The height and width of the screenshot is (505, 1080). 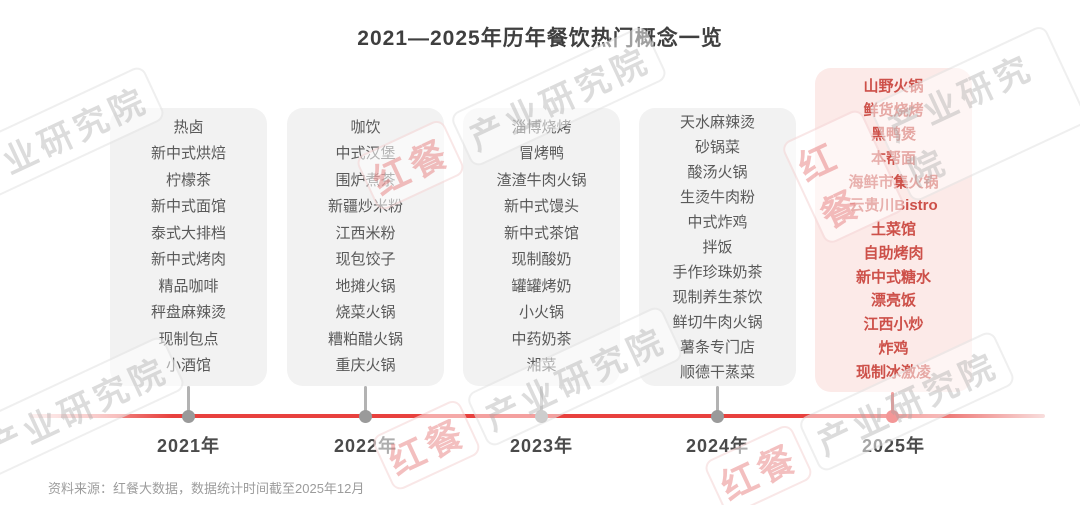 I want to click on concept-item: 天水麻辣烫, so click(x=717, y=122).